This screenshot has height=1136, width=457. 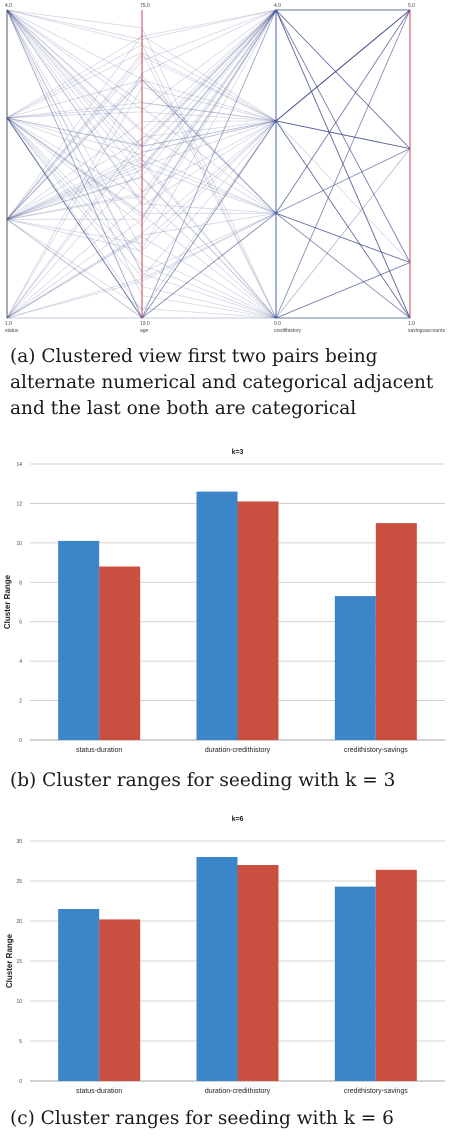 I want to click on y-tick-label: 6, so click(x=20, y=623).